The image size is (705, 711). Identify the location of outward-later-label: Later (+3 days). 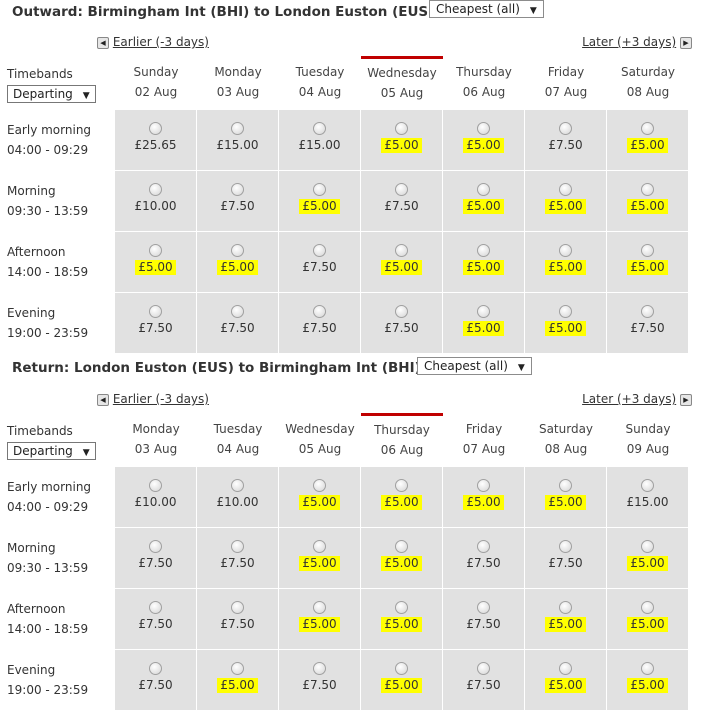
(629, 42).